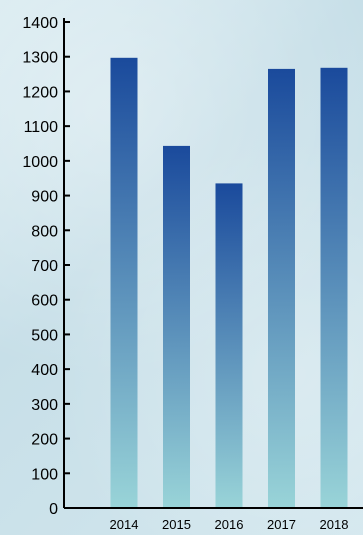  What do you see at coordinates (44, 335) in the screenshot?
I see `y-tick-label-500: 500` at bounding box center [44, 335].